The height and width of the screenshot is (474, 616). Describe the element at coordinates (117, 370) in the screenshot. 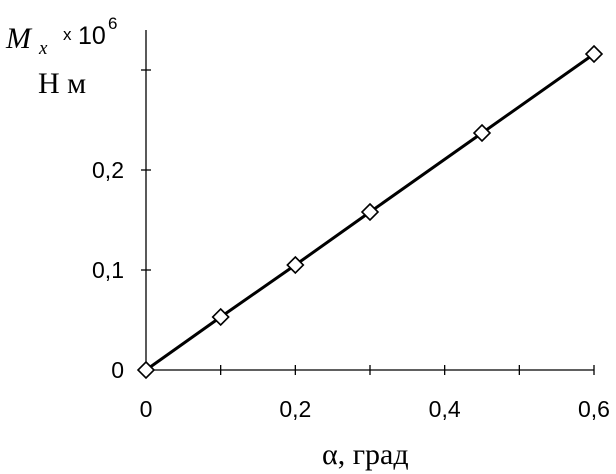

I see `y-tick-label: 0` at that location.